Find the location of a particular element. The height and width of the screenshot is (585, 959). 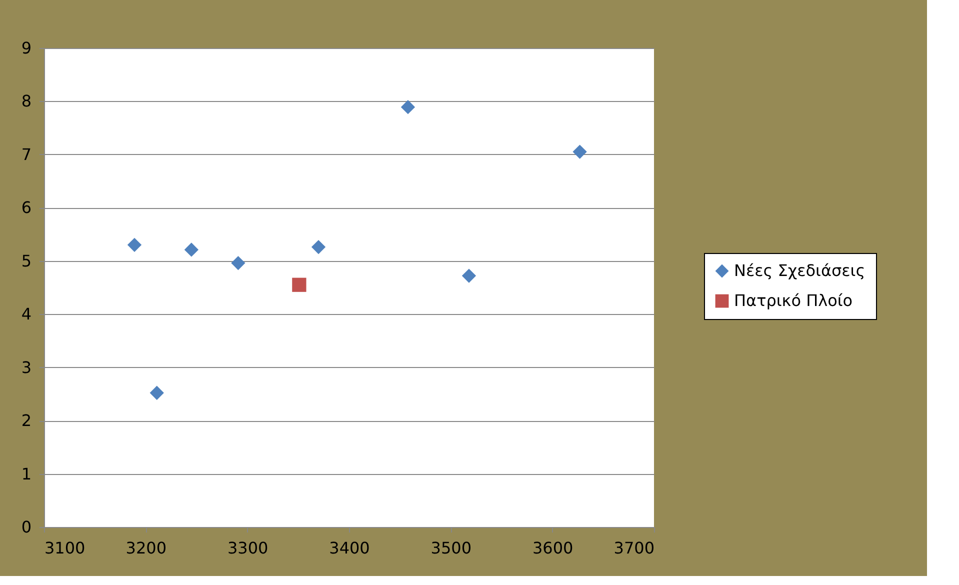

y-tick-label: 5 is located at coordinates (26, 260).